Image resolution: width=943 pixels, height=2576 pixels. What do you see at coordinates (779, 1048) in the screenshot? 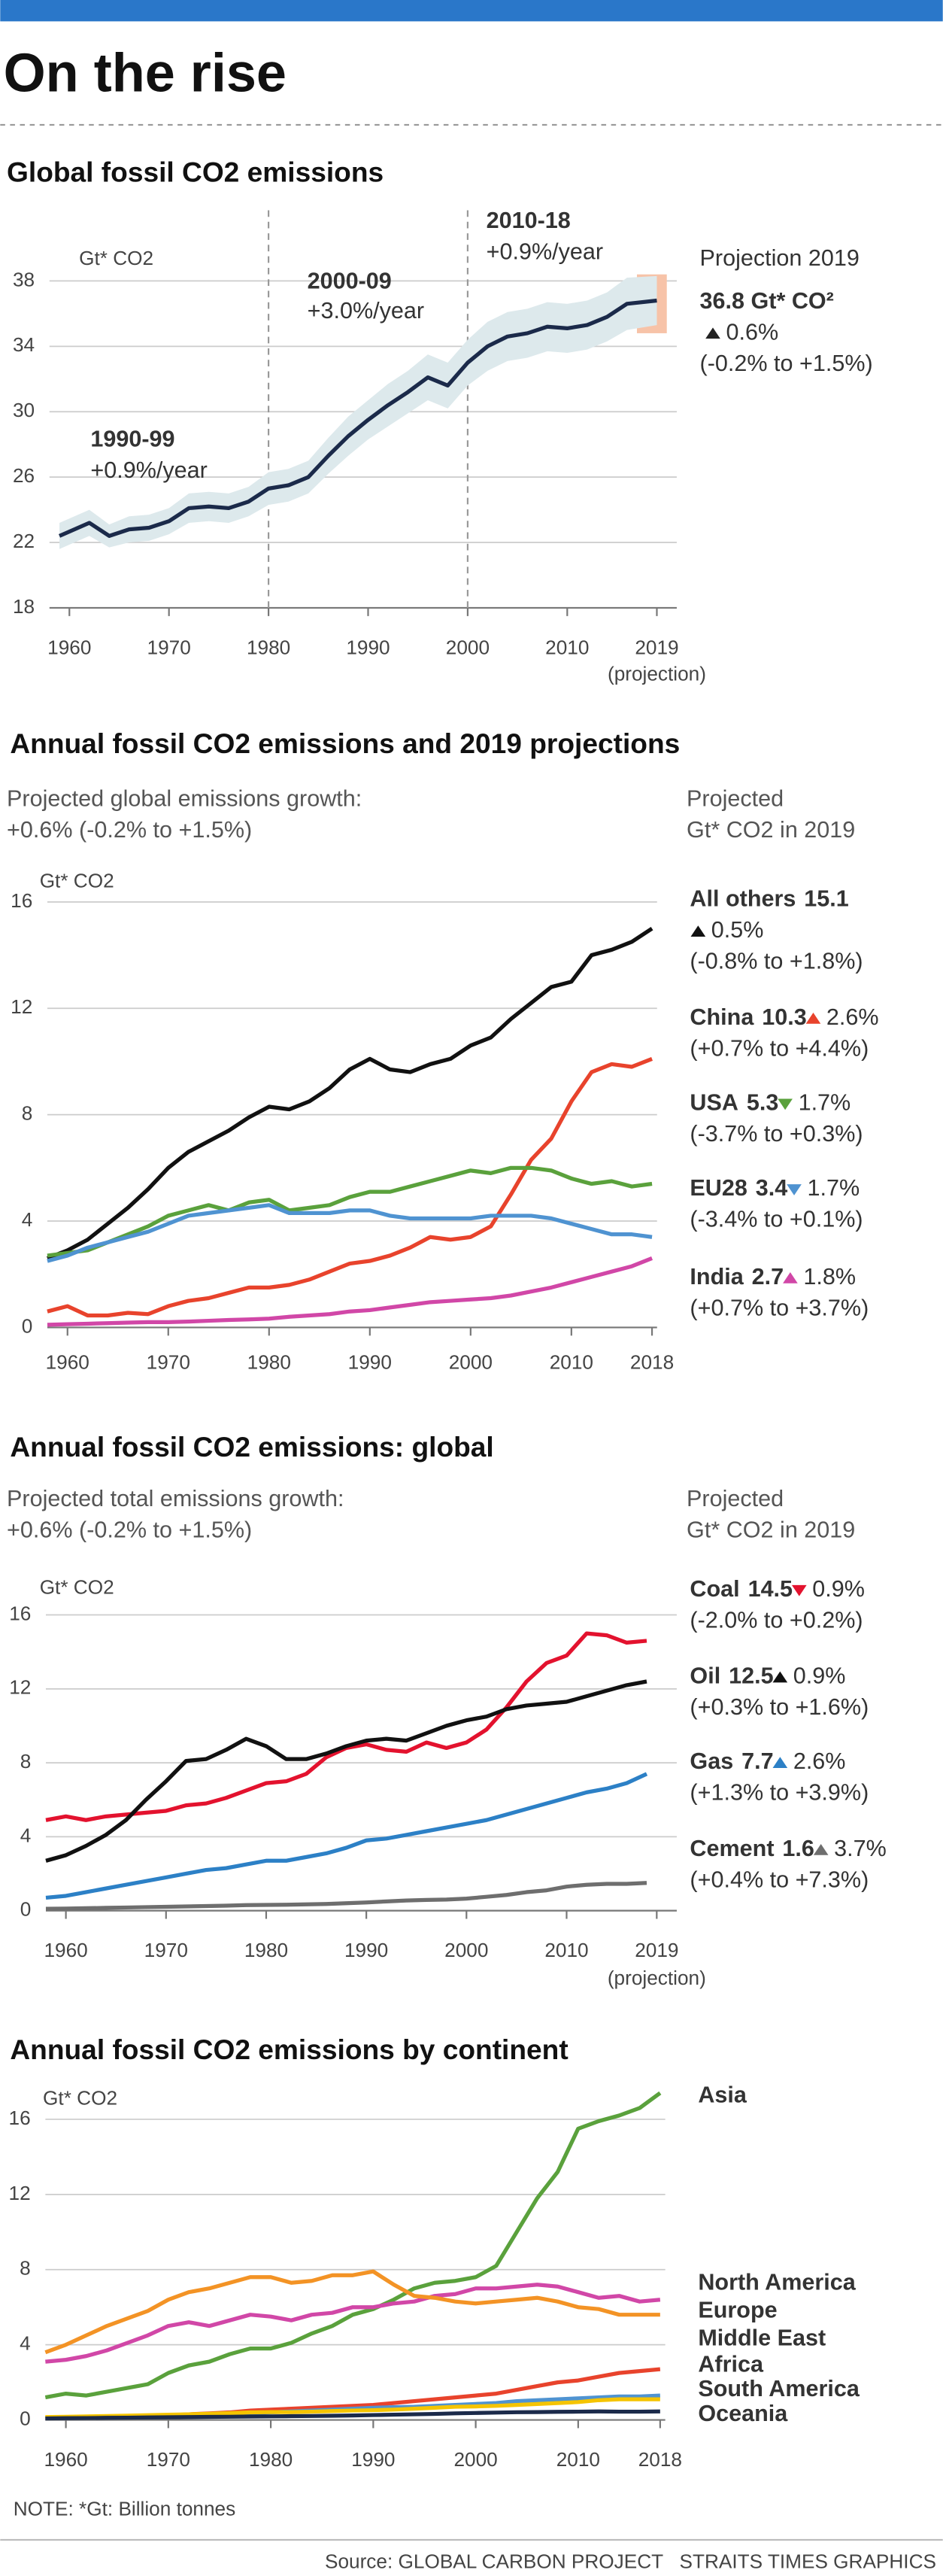
I see `legend-range: (+0.7% to +4.4%)` at bounding box center [779, 1048].